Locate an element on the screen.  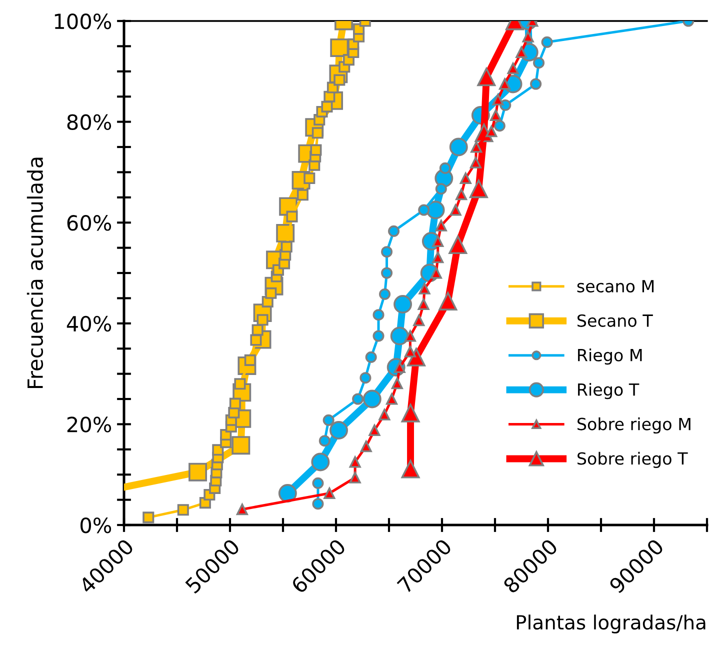
legend-label: secano M is located at coordinates (615, 286).